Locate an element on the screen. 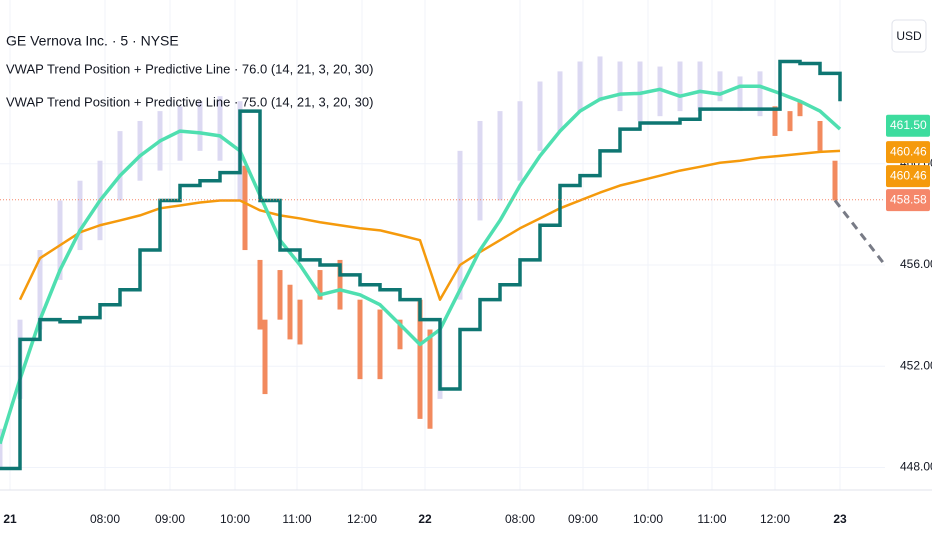 The width and height of the screenshot is (932, 550). price-badge-label: 461.50 is located at coordinates (908, 125).